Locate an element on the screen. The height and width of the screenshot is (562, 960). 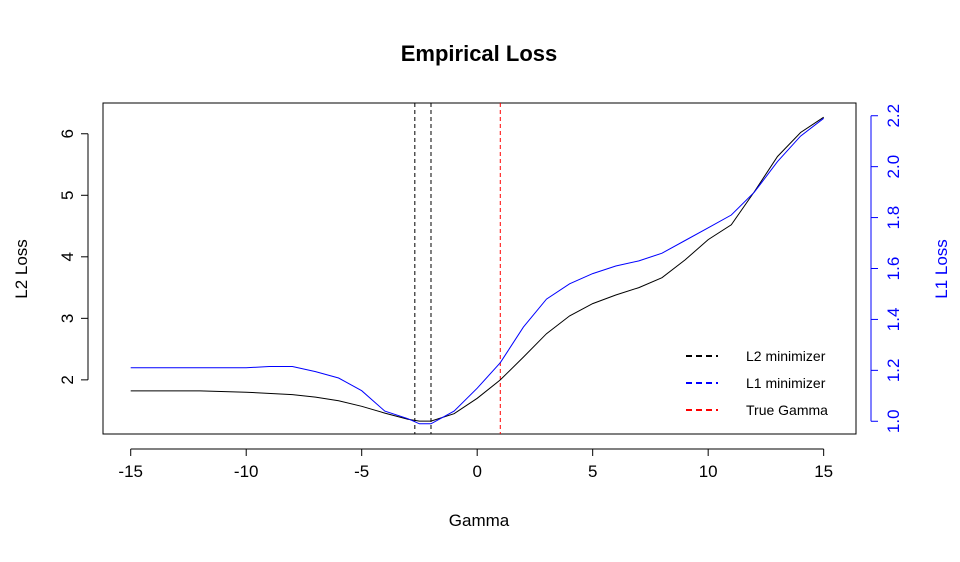
chart-title: Empirical Loss is located at coordinates (479, 53).